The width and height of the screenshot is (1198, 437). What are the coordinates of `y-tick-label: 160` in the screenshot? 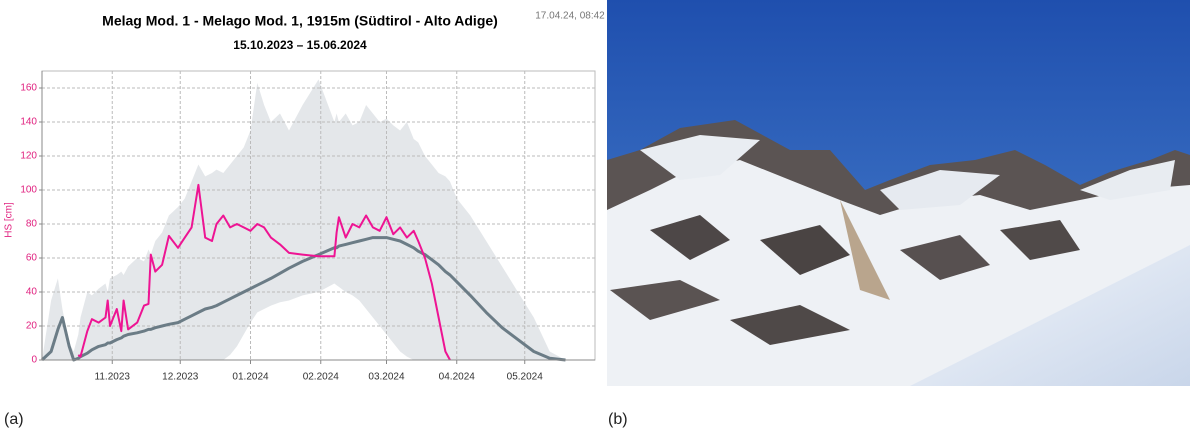 It's located at (28, 88).